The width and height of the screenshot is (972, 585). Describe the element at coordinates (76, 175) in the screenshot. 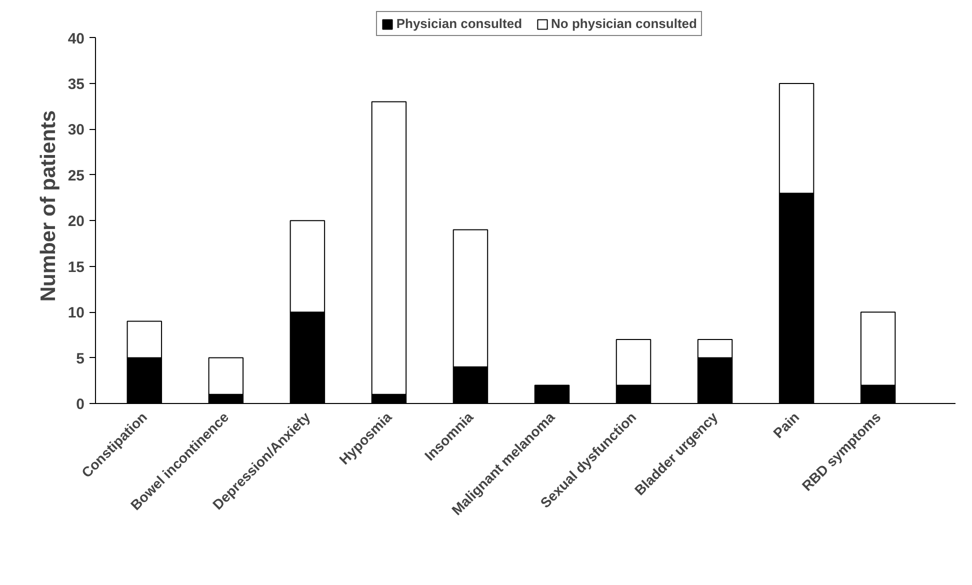

I see `y-tick-label: 25` at that location.